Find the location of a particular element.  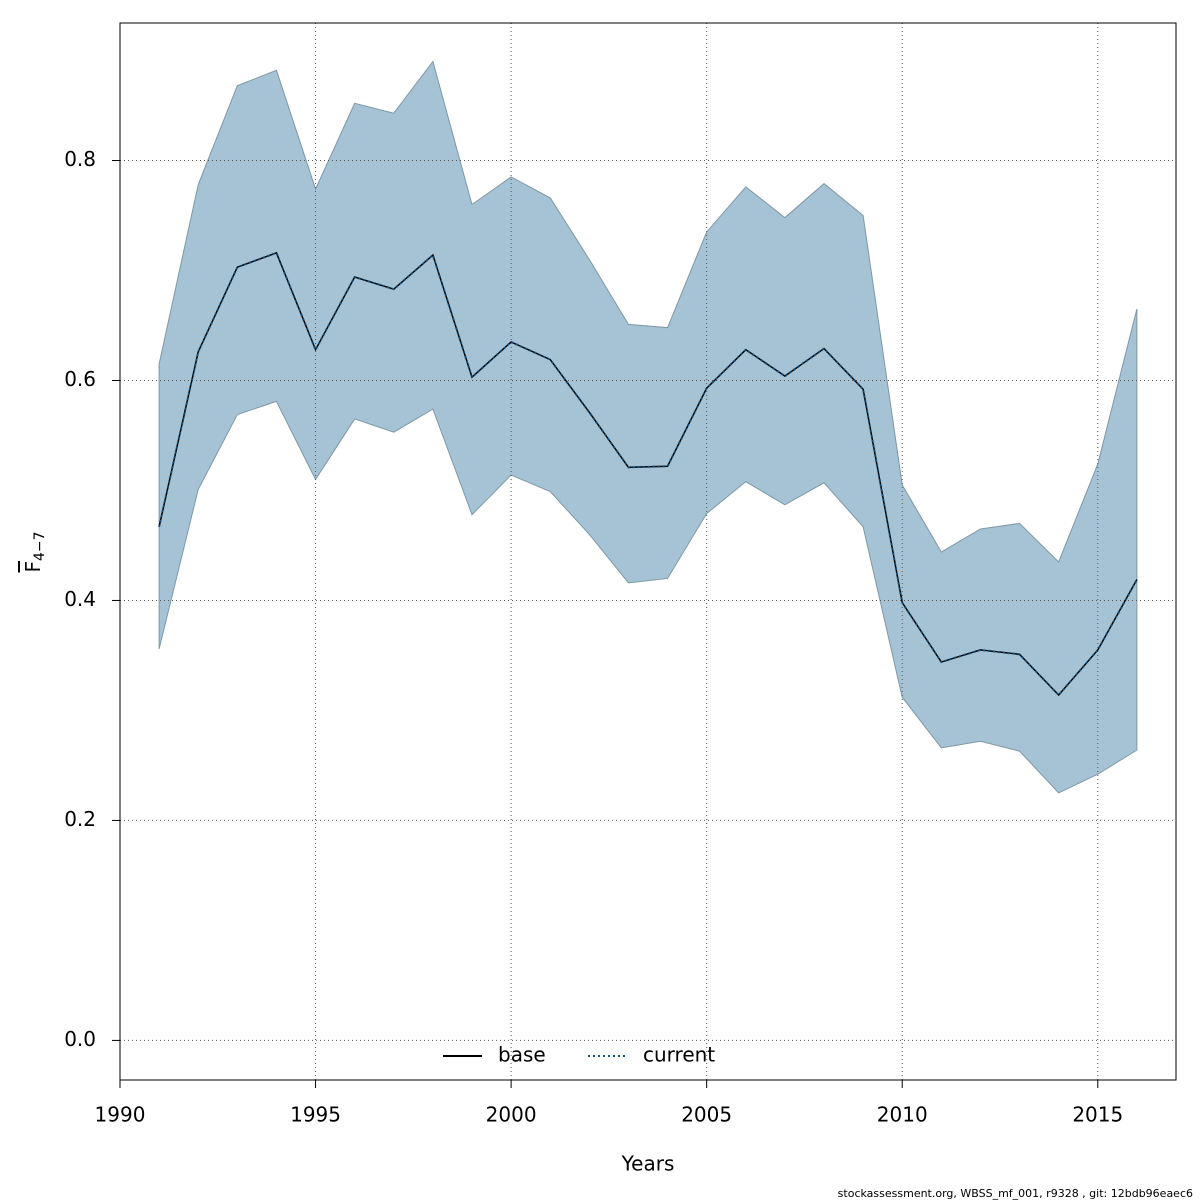

y-tick-label: 0.8 is located at coordinates (80, 159).